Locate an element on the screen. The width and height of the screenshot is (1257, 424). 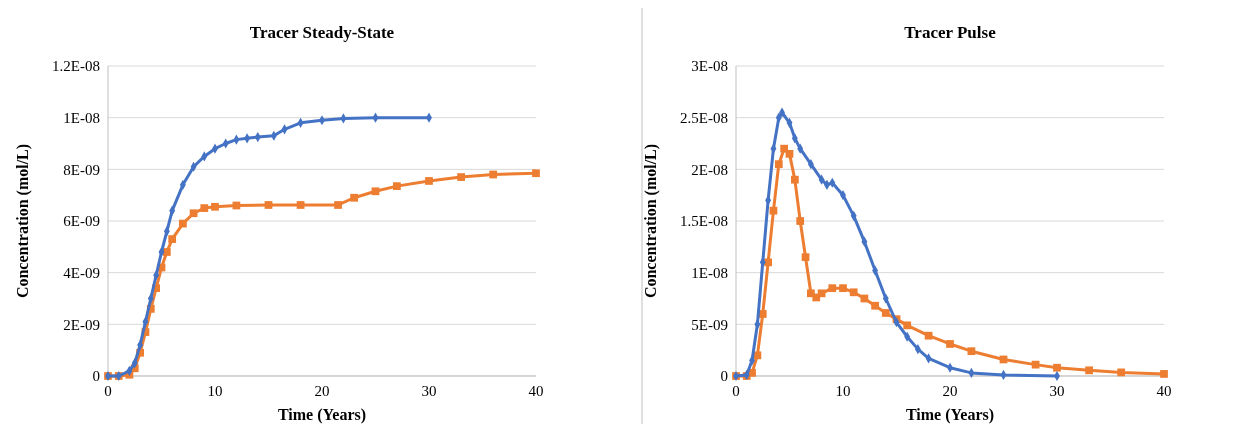
chart-title: Tracer Steady-State is located at coordinates (322, 32).